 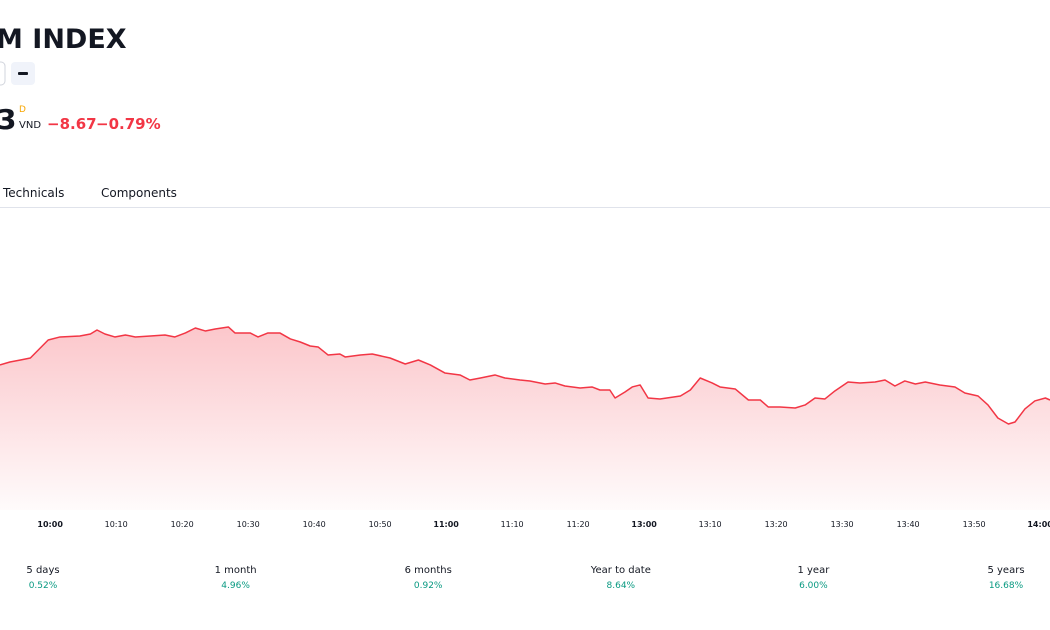 What do you see at coordinates (842, 524) in the screenshot?
I see `x-tick-label: 13:30` at bounding box center [842, 524].